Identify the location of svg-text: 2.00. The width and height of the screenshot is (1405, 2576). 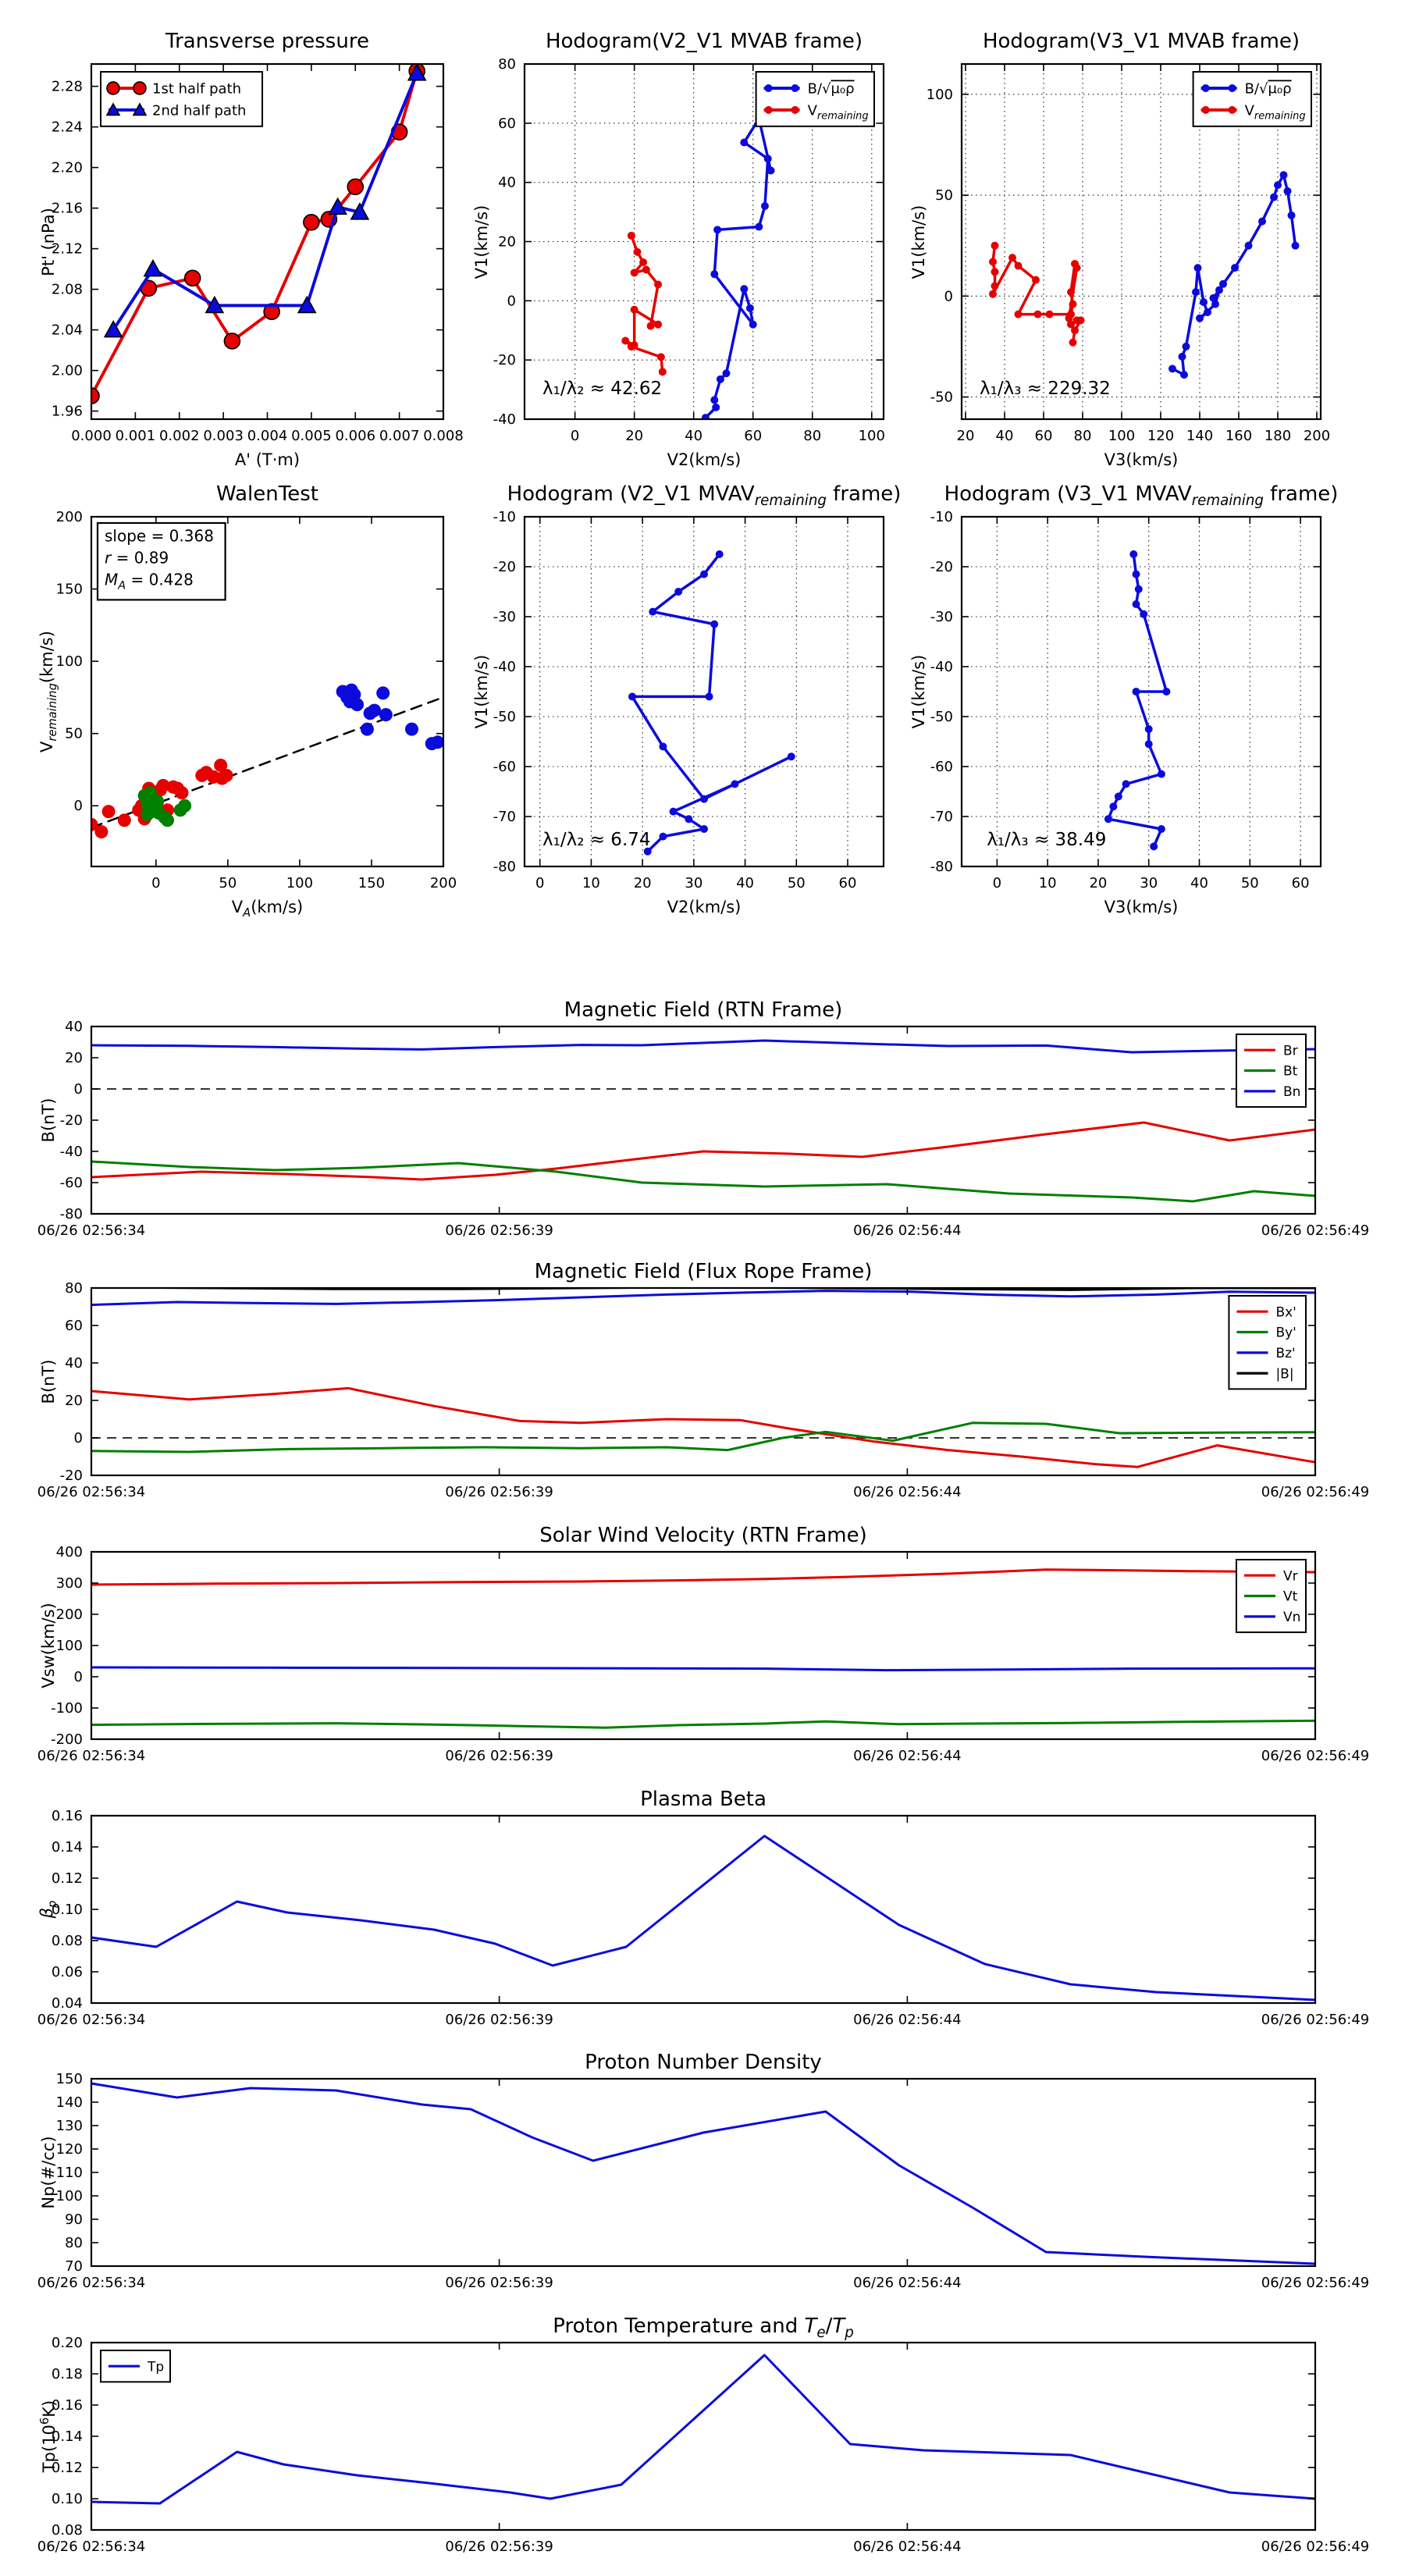
(68, 371).